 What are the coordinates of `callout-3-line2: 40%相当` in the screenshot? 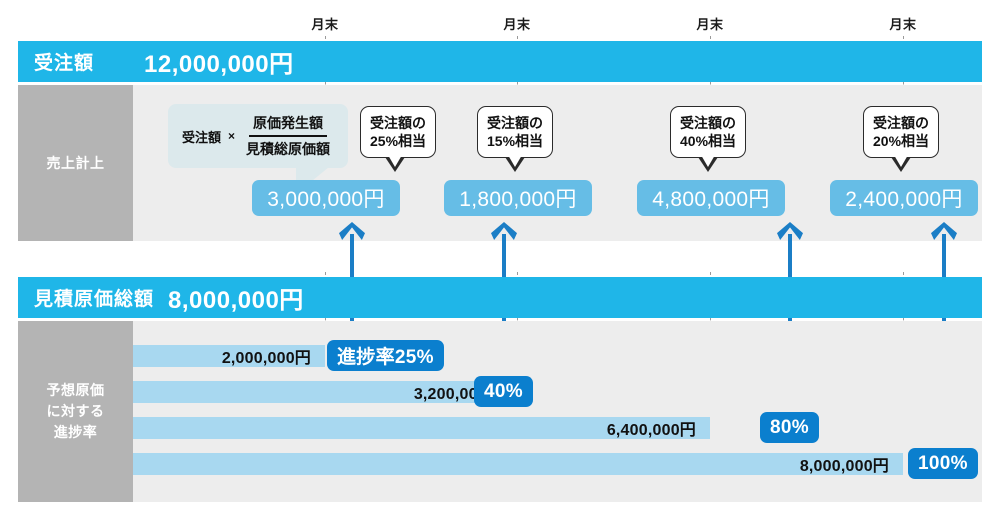 It's located at (708, 141).